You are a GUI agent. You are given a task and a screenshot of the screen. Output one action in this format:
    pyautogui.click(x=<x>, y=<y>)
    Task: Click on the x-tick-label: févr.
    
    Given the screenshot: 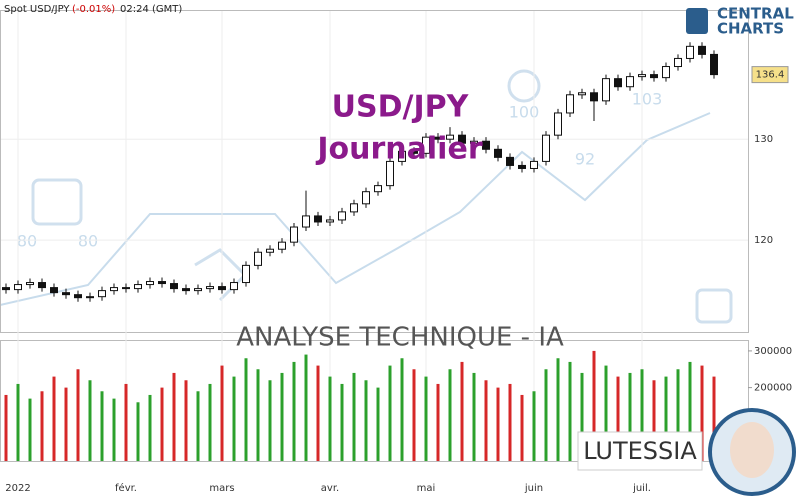 What is the action you would take?
    pyautogui.click(x=126, y=488)
    